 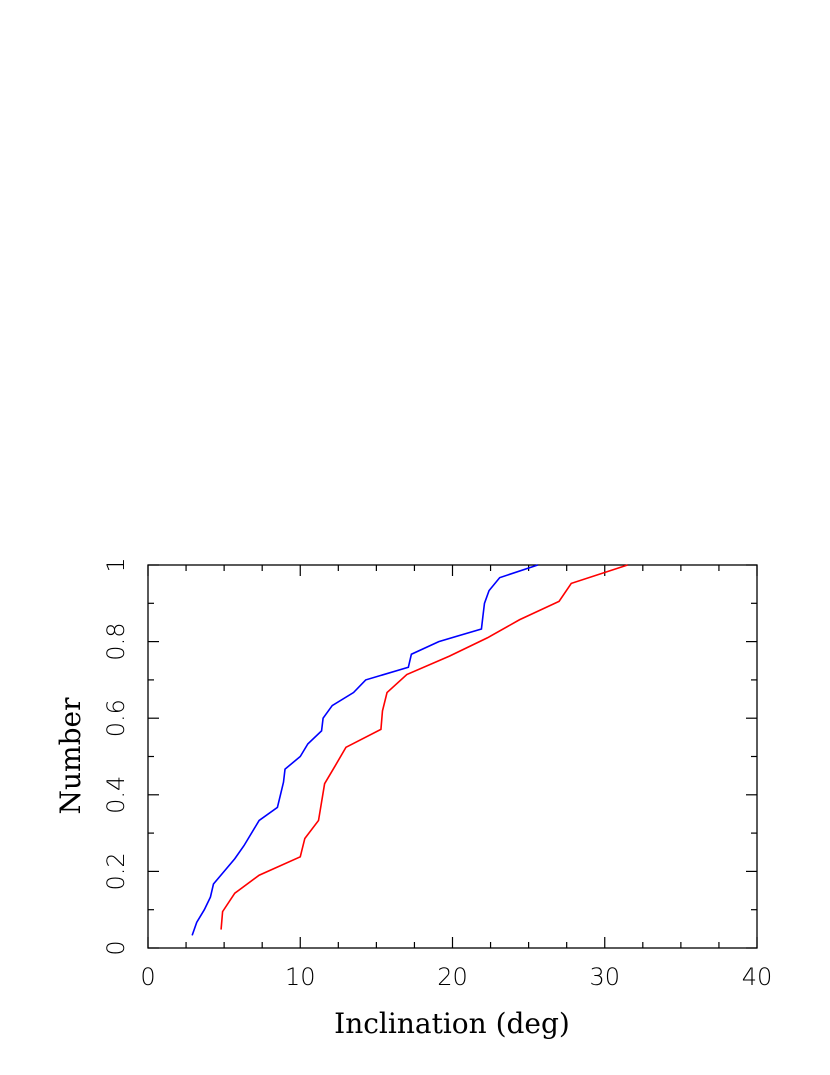 I want to click on x-tick-label: 30, so click(x=604, y=977).